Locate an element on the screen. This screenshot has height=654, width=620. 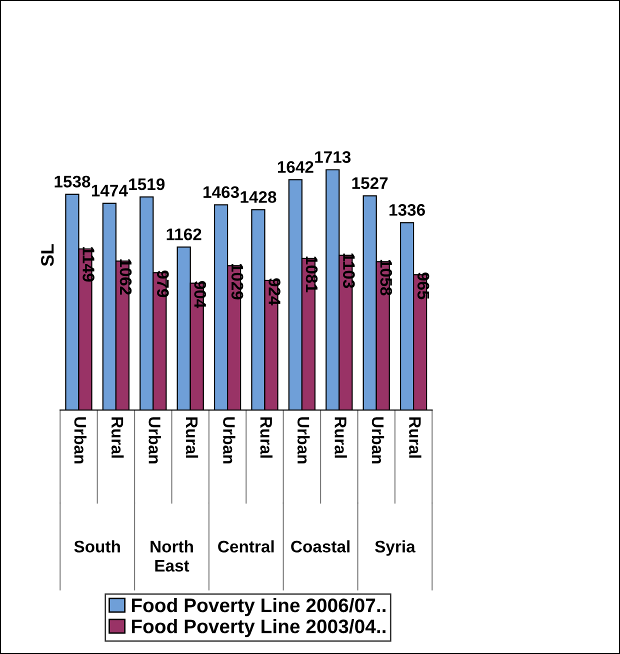
text: Coastal is located at coordinates (320, 546).